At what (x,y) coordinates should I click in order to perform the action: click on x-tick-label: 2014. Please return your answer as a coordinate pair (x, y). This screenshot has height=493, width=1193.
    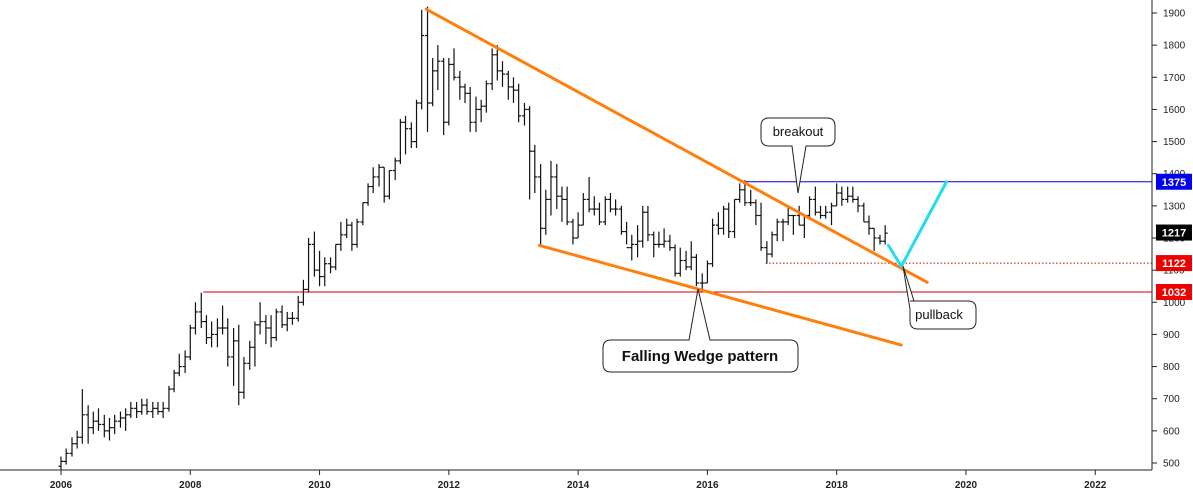
    Looking at the image, I should click on (578, 485).